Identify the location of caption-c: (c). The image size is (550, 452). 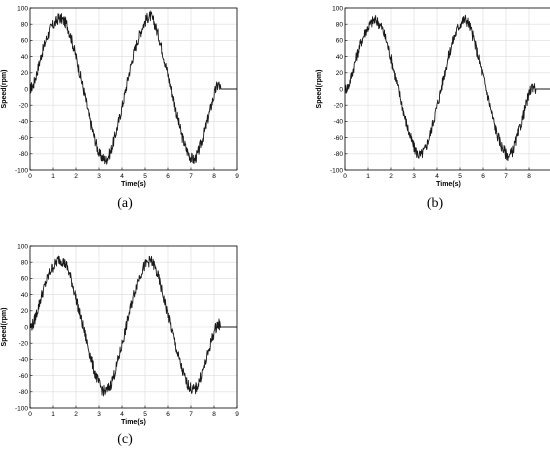
(125, 439).